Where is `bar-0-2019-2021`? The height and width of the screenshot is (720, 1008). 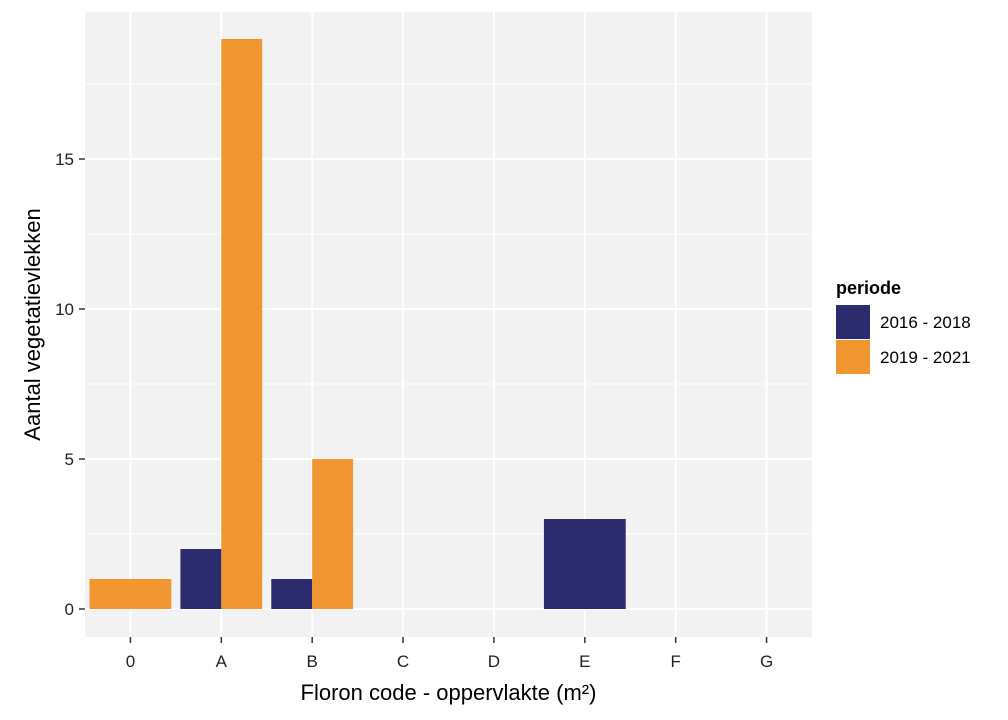 bar-0-2019-2021 is located at coordinates (130, 594).